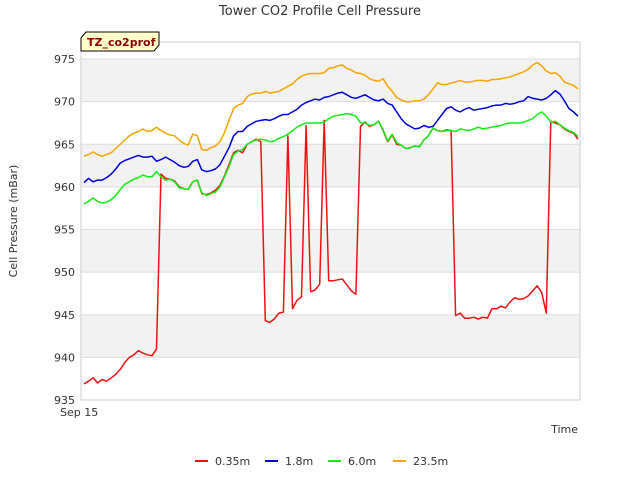 This screenshot has width=640, height=480. What do you see at coordinates (64, 144) in the screenshot?
I see `y-tick-label: 965` at bounding box center [64, 144].